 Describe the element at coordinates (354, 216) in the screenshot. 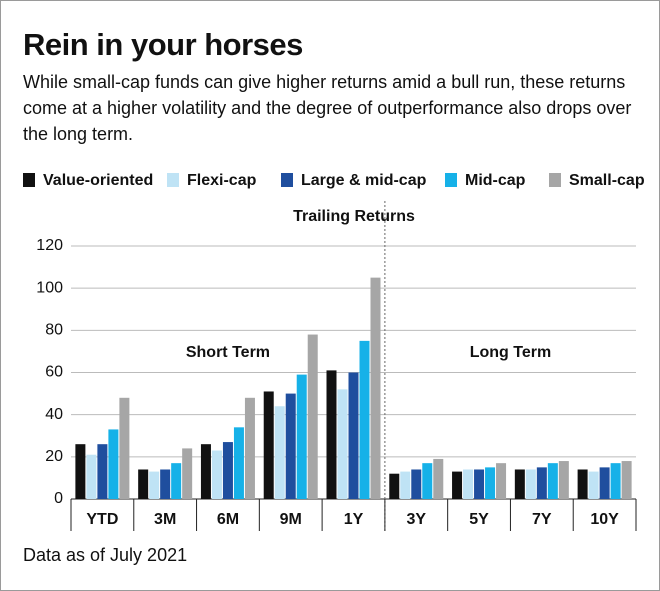

I see `axis-title: Trailing Returns` at that location.